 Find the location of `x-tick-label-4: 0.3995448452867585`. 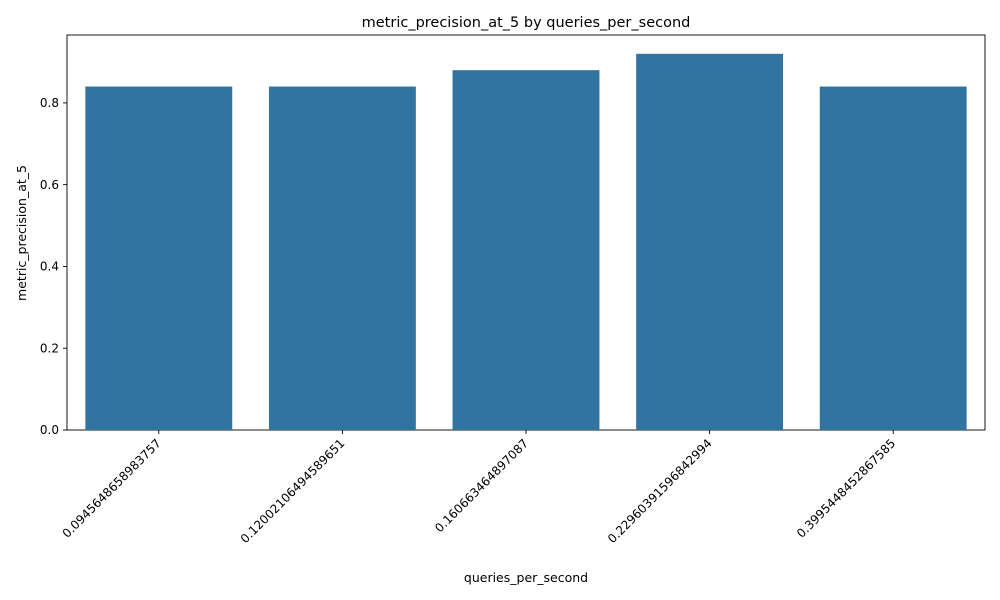

x-tick-label-4: 0.3995448452867585 is located at coordinates (846, 488).